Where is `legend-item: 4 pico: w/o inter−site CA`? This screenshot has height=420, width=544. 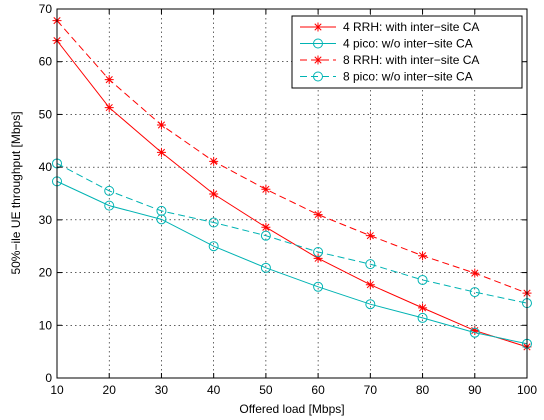 legend-item: 4 pico: w/o inter−site CA is located at coordinates (386, 44).